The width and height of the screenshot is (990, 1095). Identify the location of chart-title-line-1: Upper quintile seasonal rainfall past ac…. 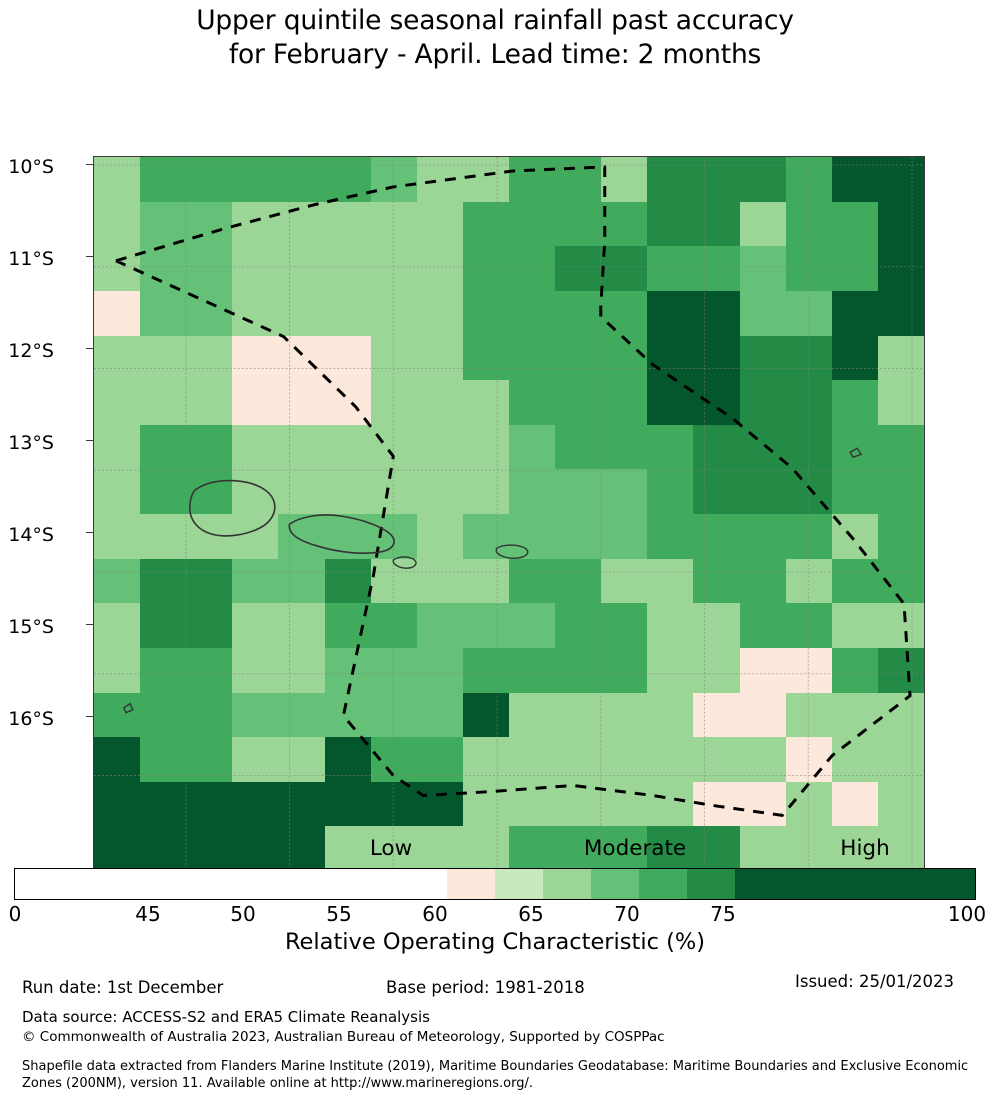
(495, 20).